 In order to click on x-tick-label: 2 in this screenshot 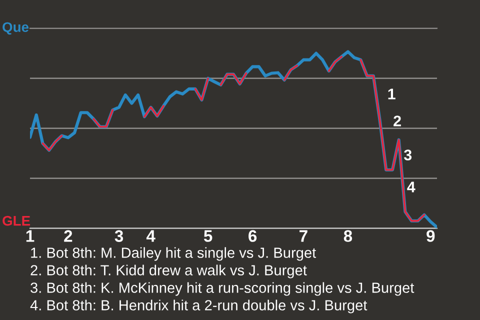, I will do `click(68, 236)`.